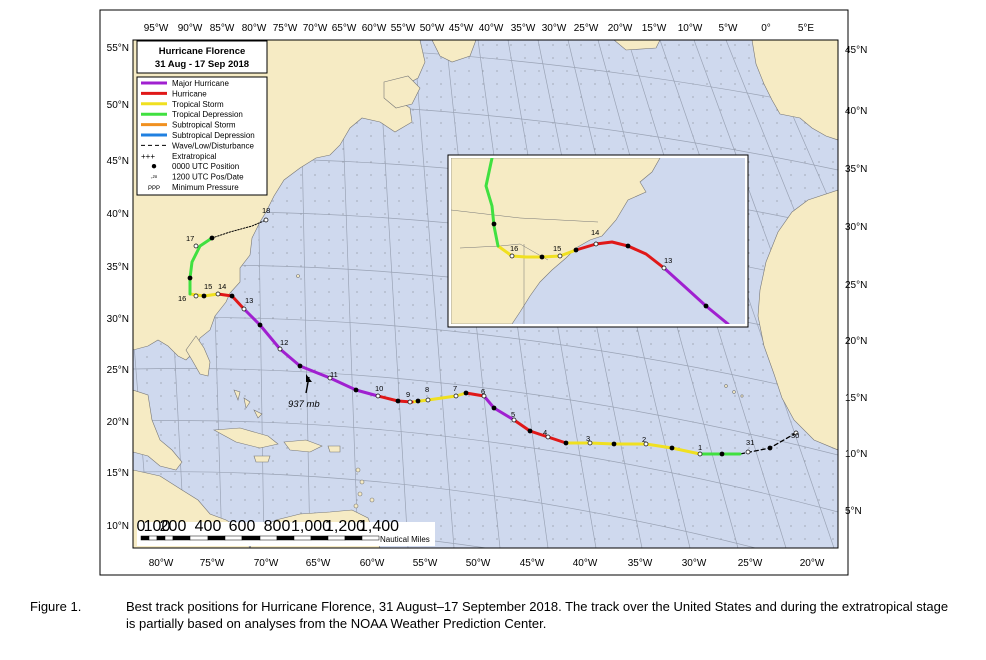 Image resolution: width=986 pixels, height=660 pixels. I want to click on legend-item: ◦²⁸ 1200 UTC Pos/Date, so click(197, 177).